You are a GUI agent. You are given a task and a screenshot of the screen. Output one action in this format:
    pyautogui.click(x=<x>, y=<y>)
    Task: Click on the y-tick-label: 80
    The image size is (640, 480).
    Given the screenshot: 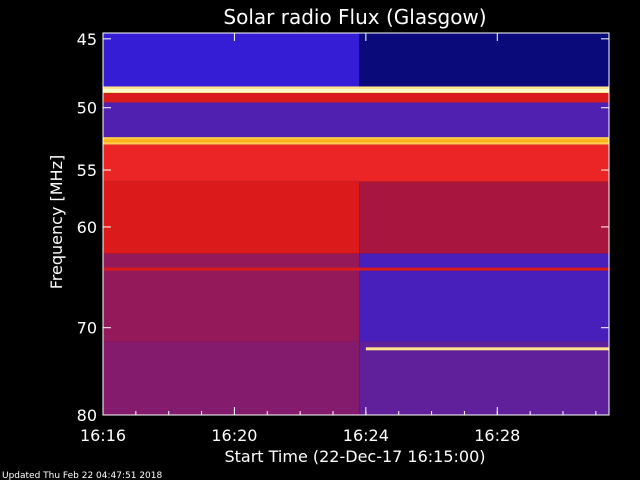 What is the action you would take?
    pyautogui.click(x=87, y=415)
    